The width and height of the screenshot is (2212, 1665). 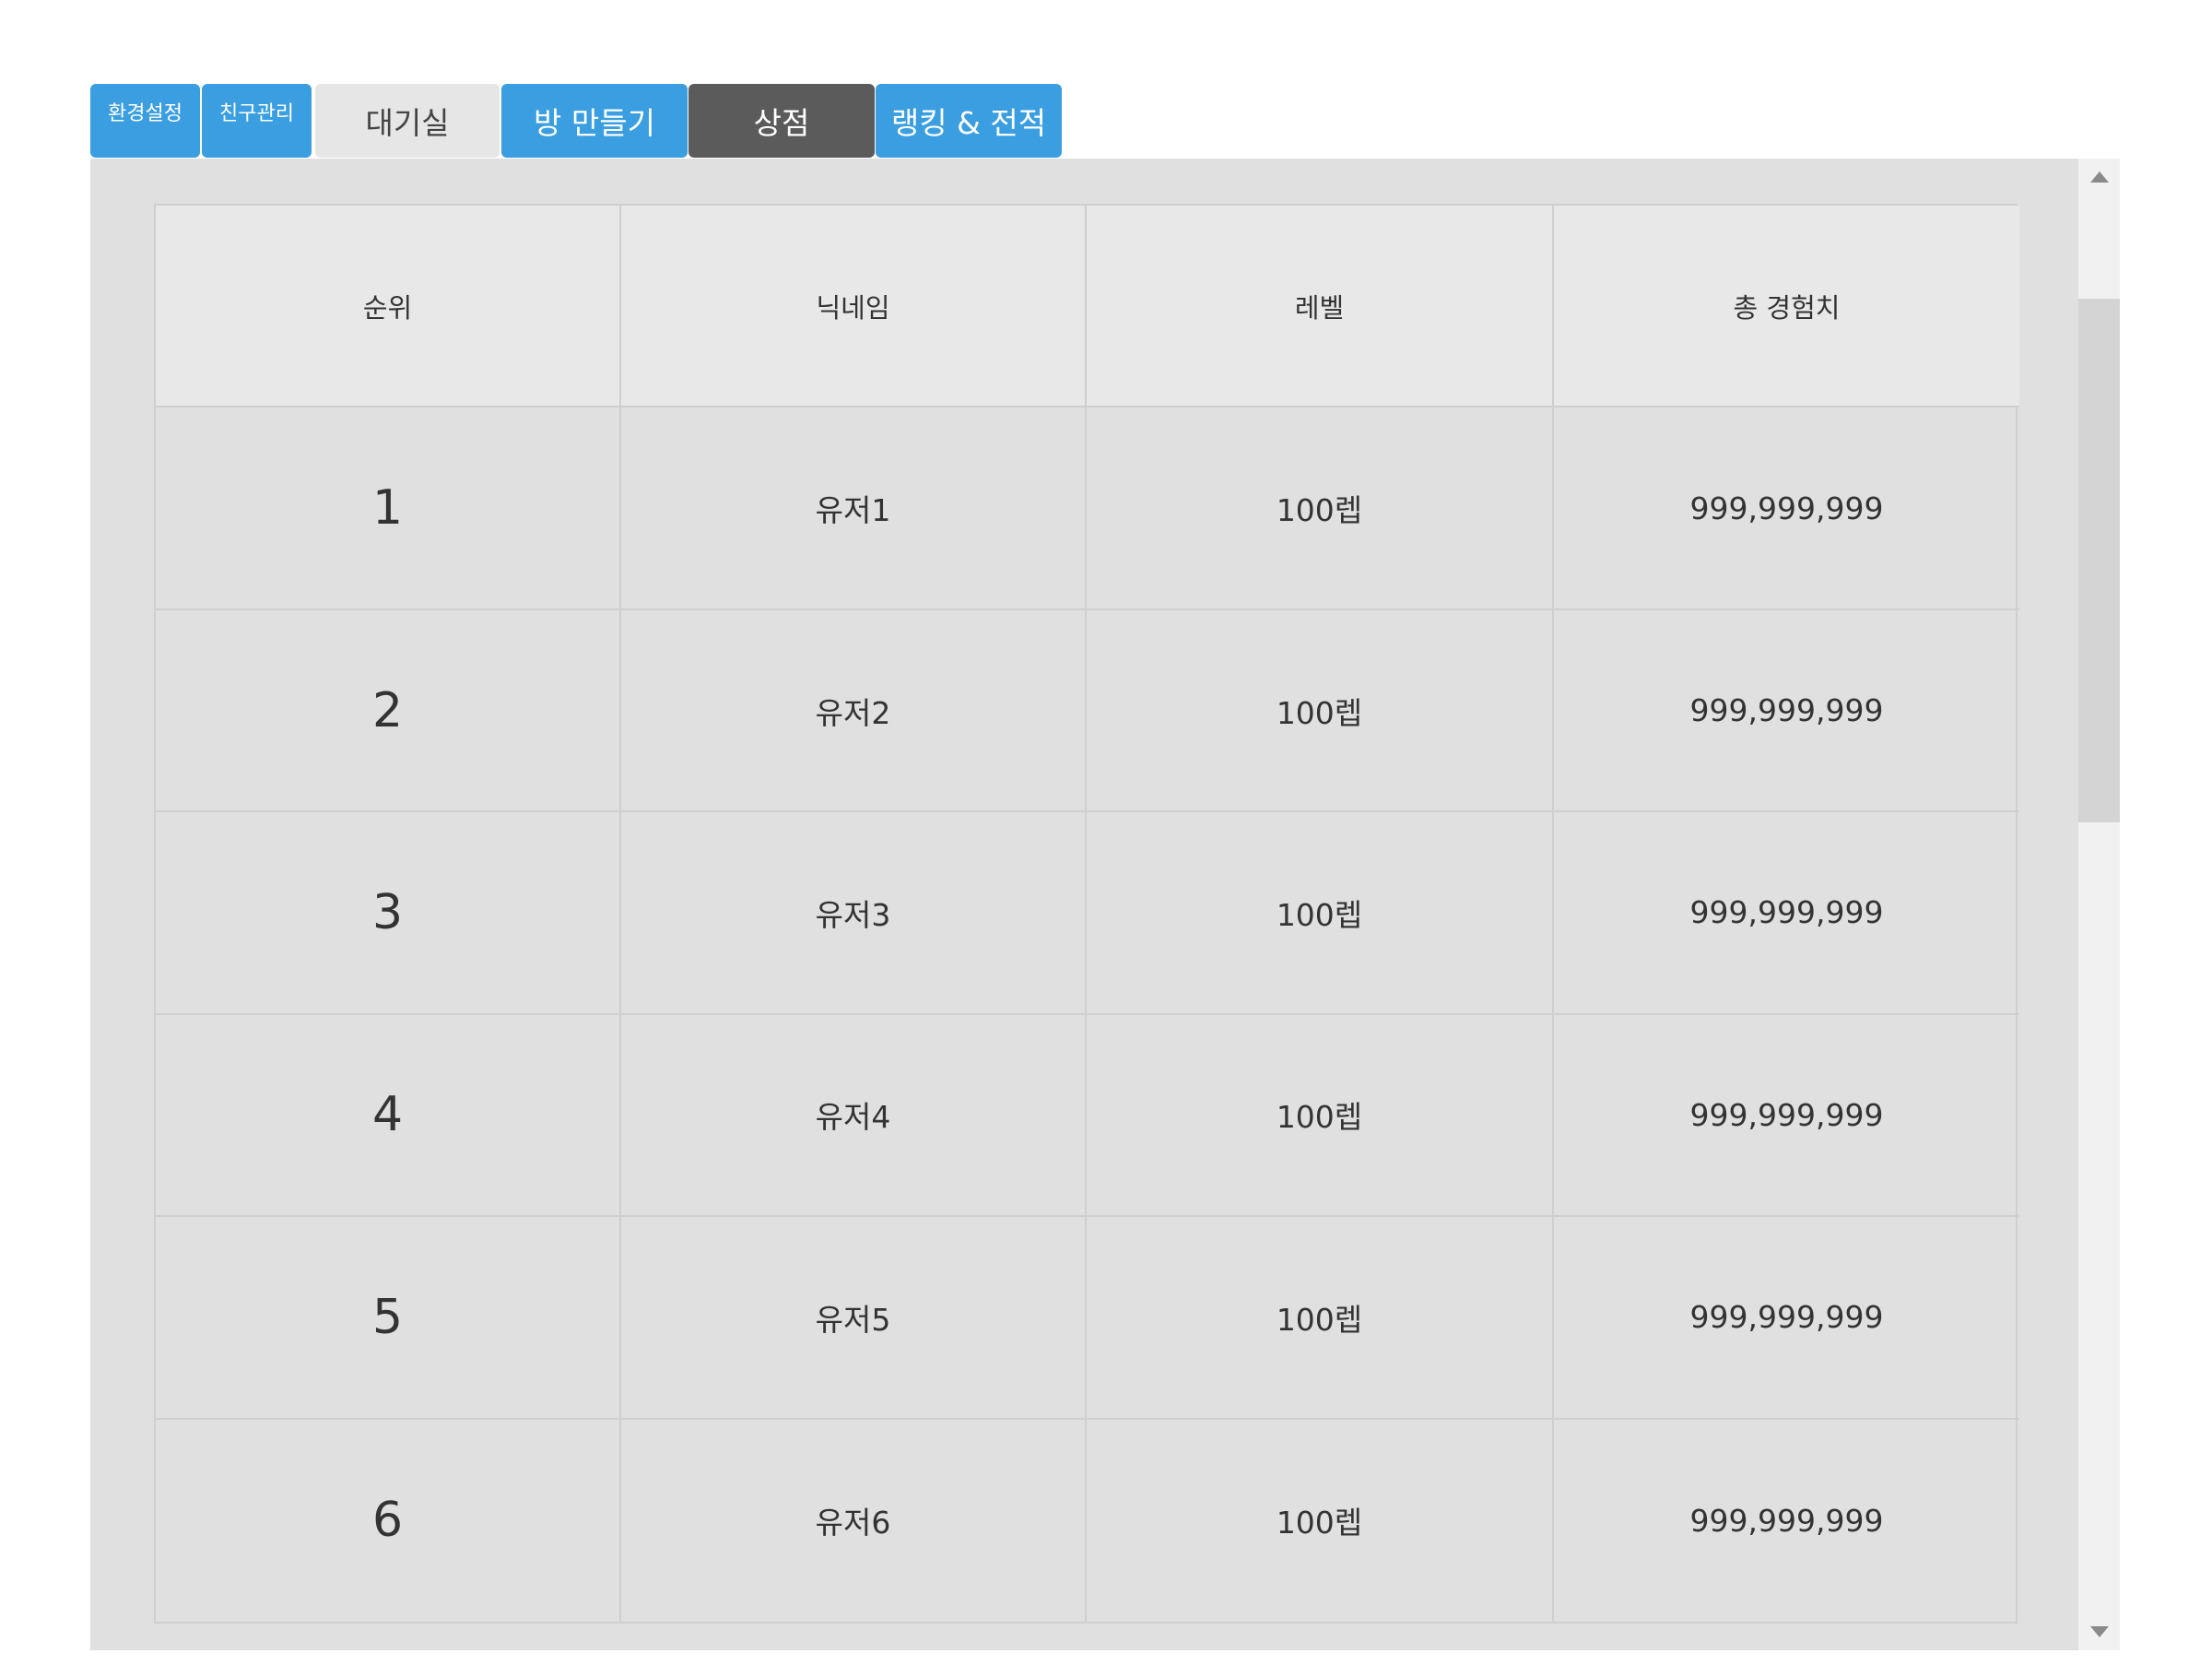 I want to click on scrollbar-thumb, so click(x=2099, y=560).